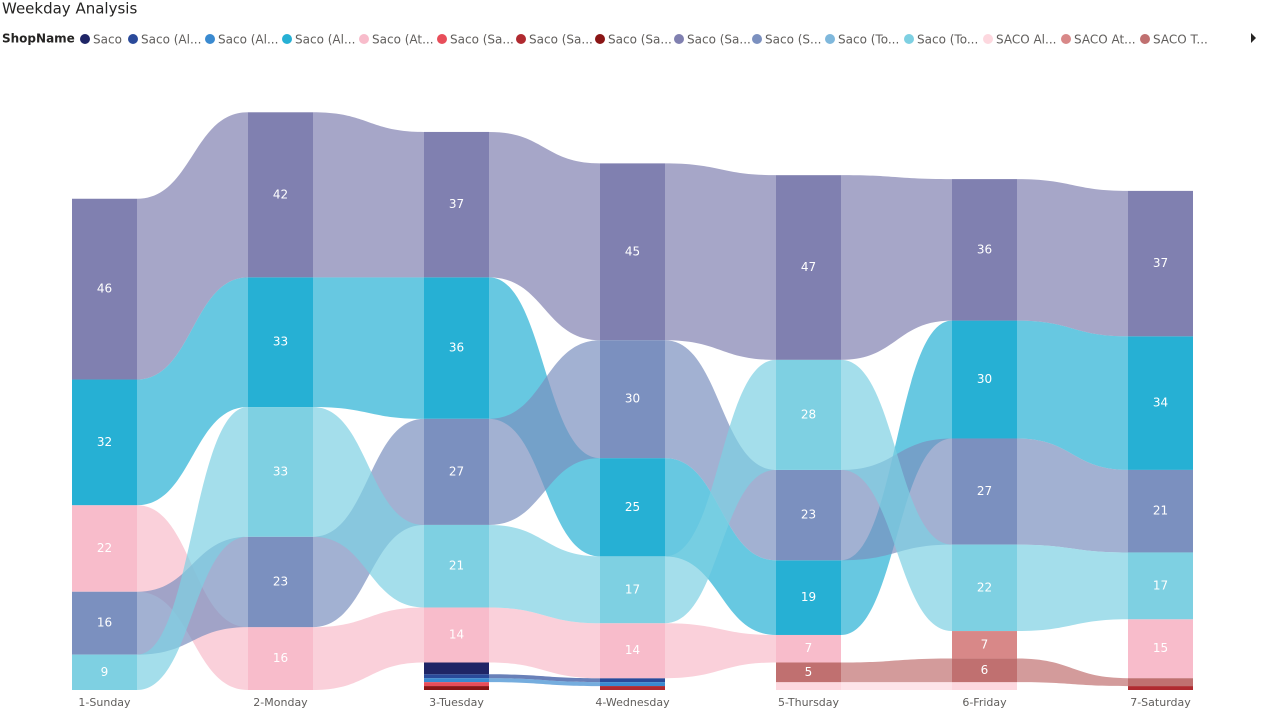 This screenshot has width=1262, height=713. What do you see at coordinates (632, 251) in the screenshot?
I see `data-label: 45` at bounding box center [632, 251].